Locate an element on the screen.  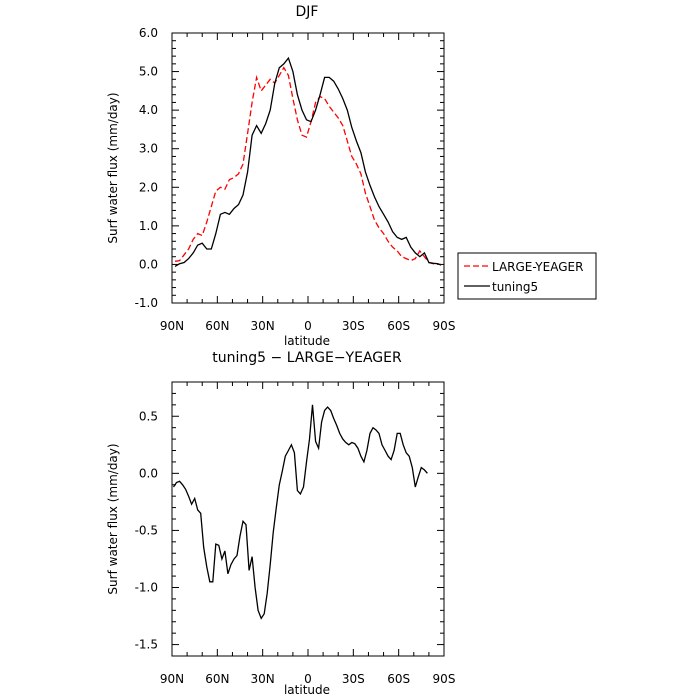
y-tick-label: -1.5 is located at coordinates (146, 645).